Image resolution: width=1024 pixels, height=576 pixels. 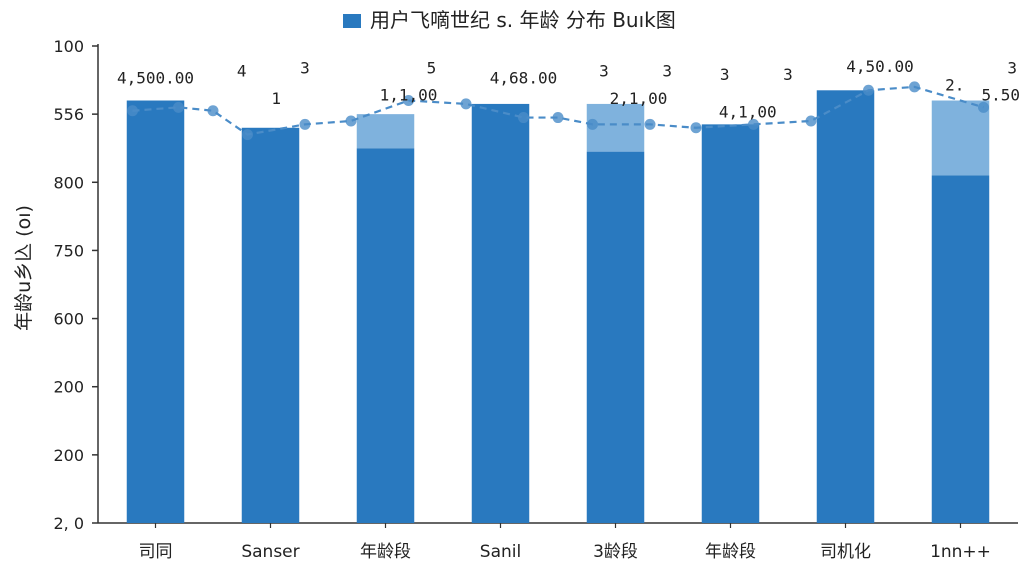 I want to click on x-tick-label: 司同, so click(x=156, y=552).